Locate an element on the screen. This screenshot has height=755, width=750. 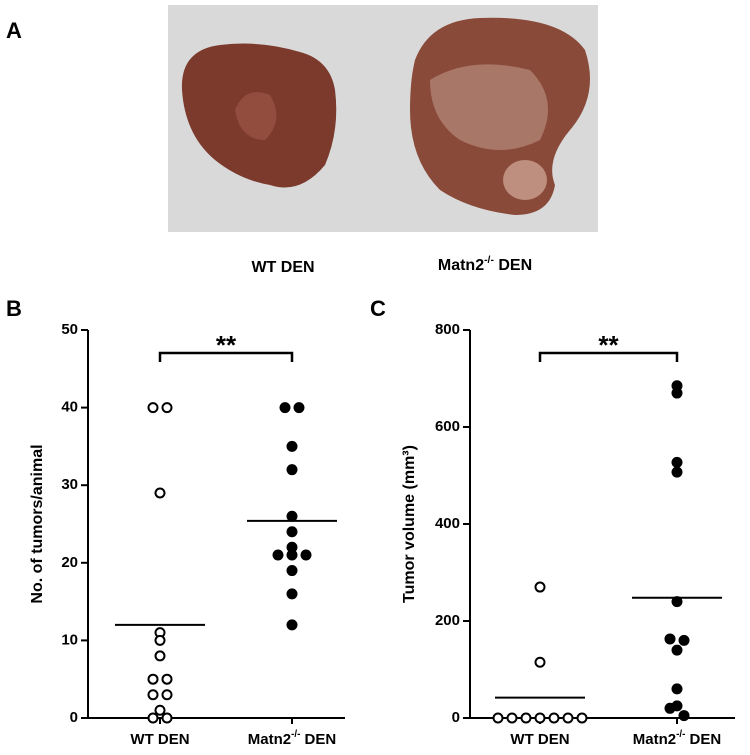
panel-label: B is located at coordinates (14, 308).